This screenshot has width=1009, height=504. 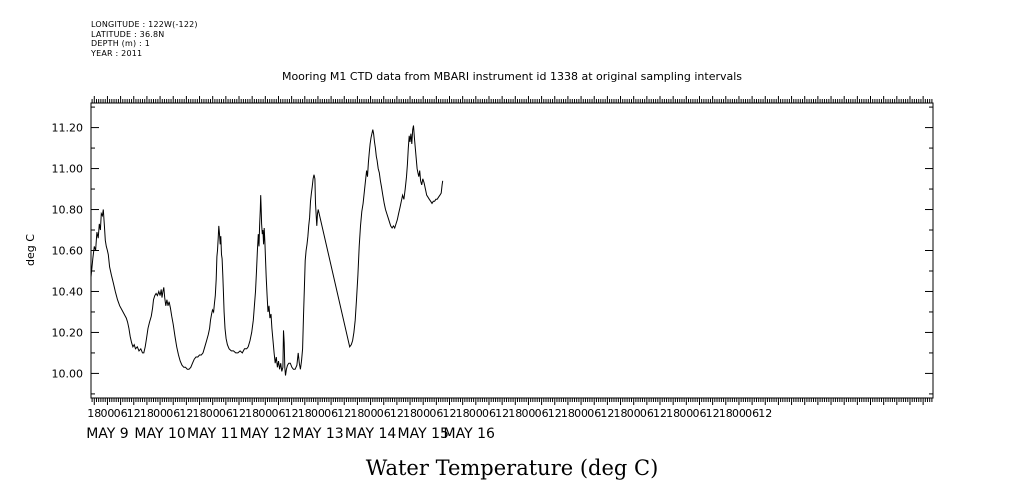 What do you see at coordinates (423, 434) in the screenshot?
I see `x-day-label: MAY 15` at bounding box center [423, 434].